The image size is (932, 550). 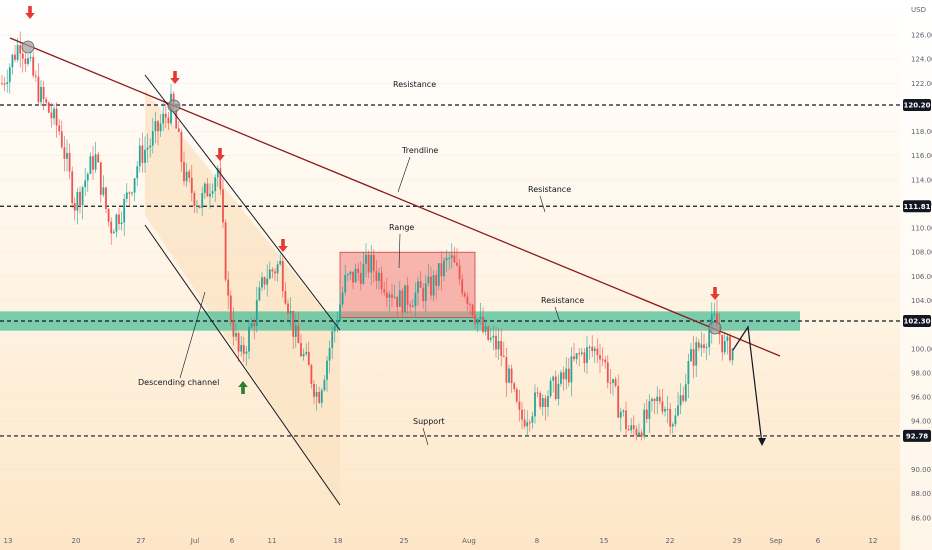 What do you see at coordinates (232, 541) in the screenshot?
I see `x-tick-label: 6` at bounding box center [232, 541].